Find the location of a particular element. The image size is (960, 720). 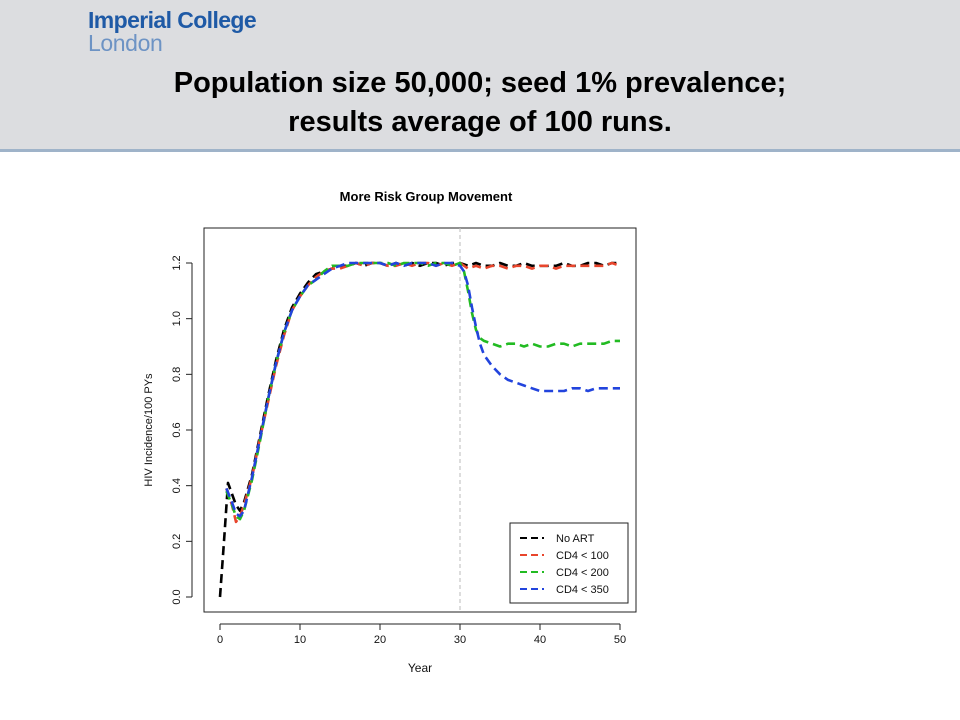

x-axis-label: Year is located at coordinates (420, 668).